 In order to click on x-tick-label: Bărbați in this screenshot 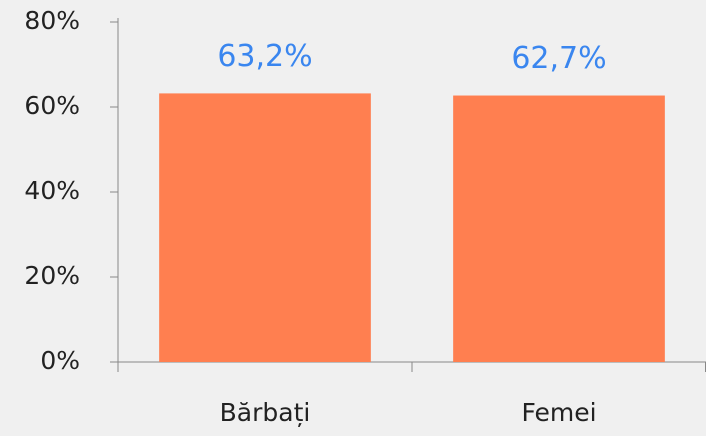, I will do `click(265, 412)`.